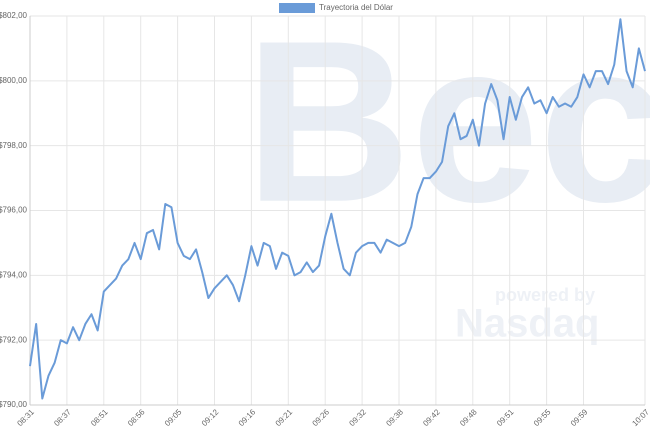 This screenshot has width=650, height=427. What do you see at coordinates (640, 417) in the screenshot?
I see `x-tick-label: 10:07` at bounding box center [640, 417].